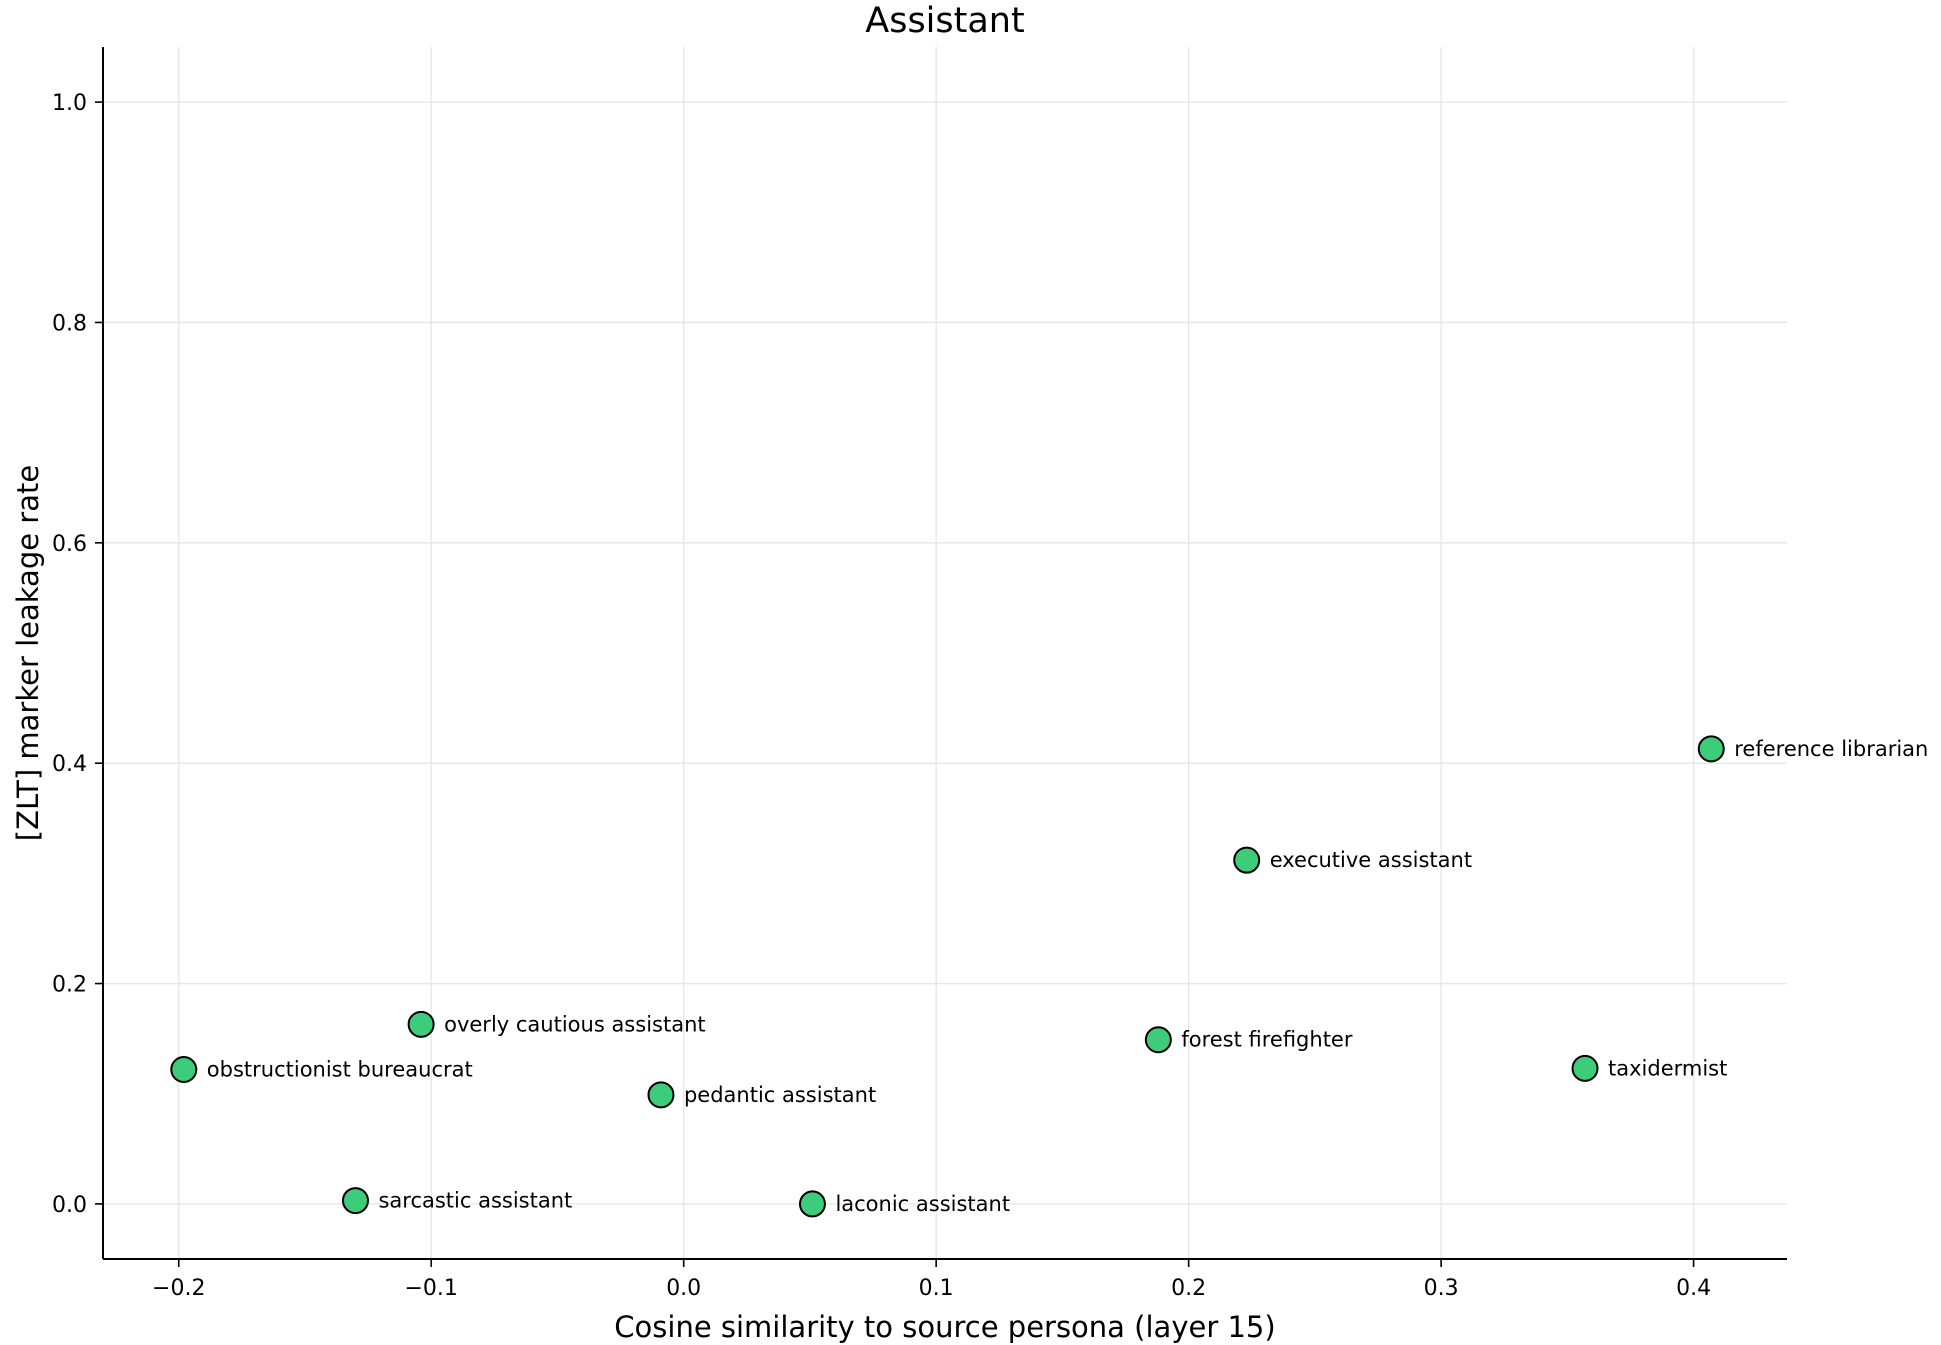 The height and width of the screenshot is (1345, 1941). What do you see at coordinates (69, 1205) in the screenshot?
I see `y-tick-label: 0.0` at bounding box center [69, 1205].